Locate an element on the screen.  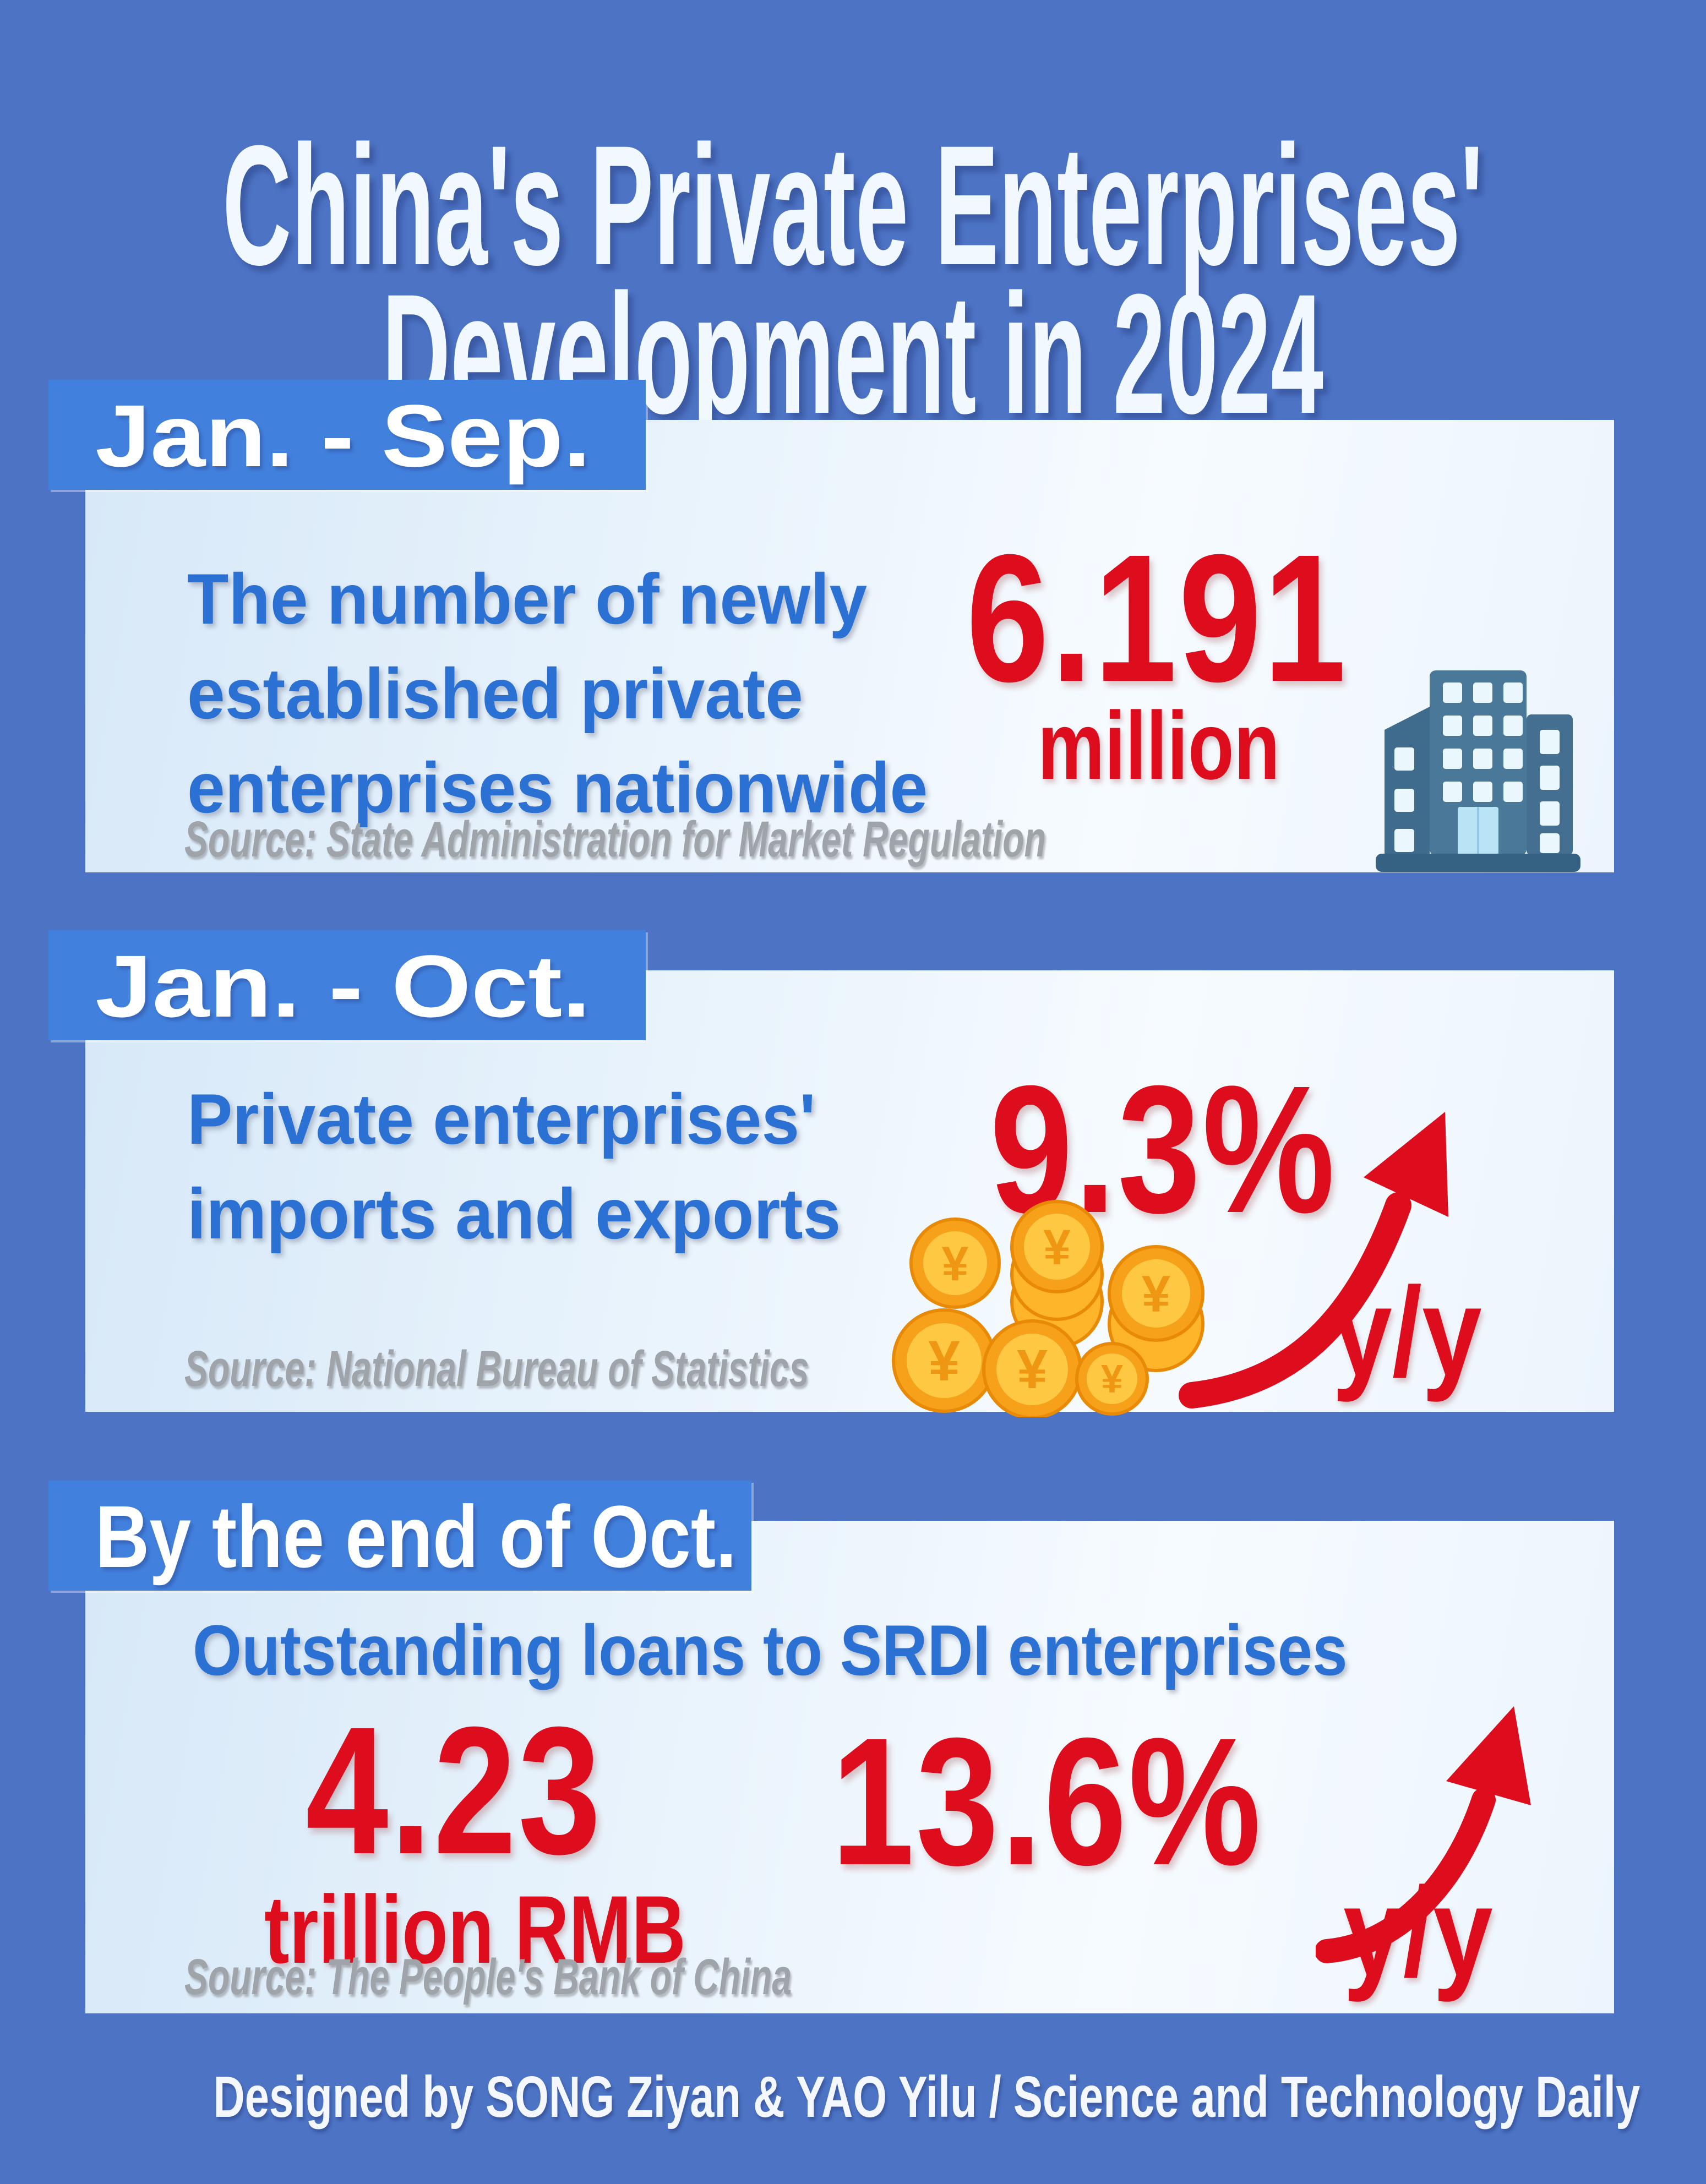
card3-unit: trillion RMB is located at coordinates (475, 1930).